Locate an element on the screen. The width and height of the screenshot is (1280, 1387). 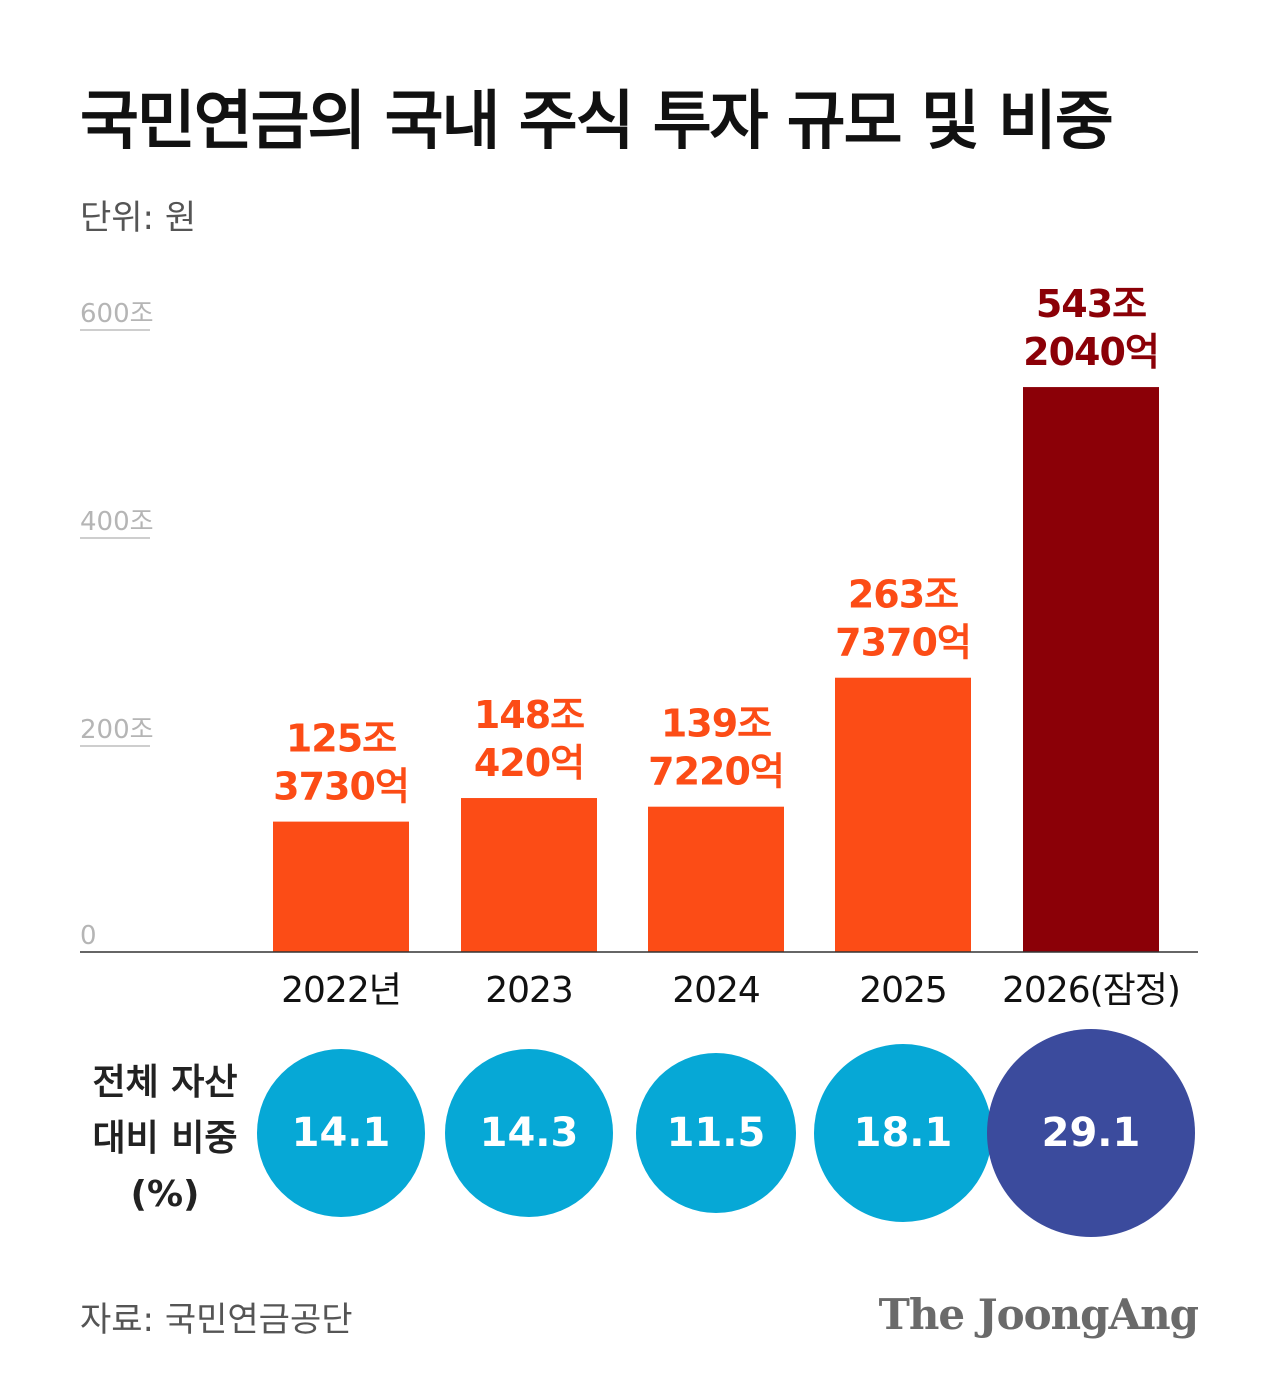
y-tick-label: 0 is located at coordinates (88, 936).